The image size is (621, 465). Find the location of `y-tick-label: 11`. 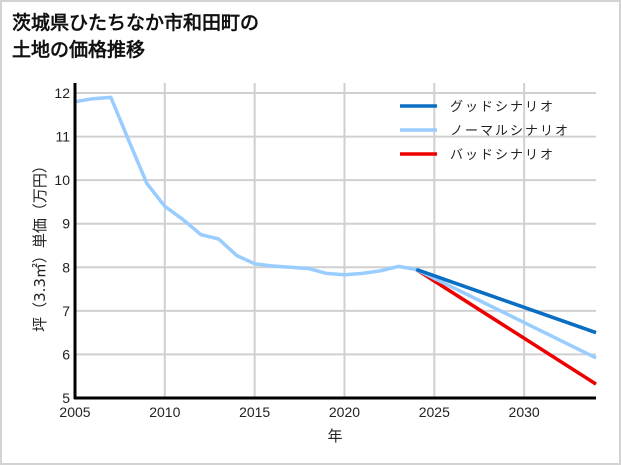

y-tick-label: 11 is located at coordinates (62, 137).